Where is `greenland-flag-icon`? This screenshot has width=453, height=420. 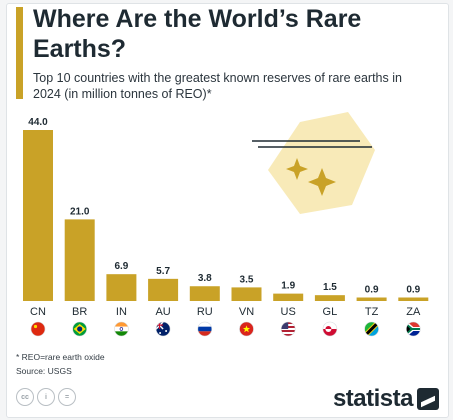
greenland-flag-icon is located at coordinates (330, 329).